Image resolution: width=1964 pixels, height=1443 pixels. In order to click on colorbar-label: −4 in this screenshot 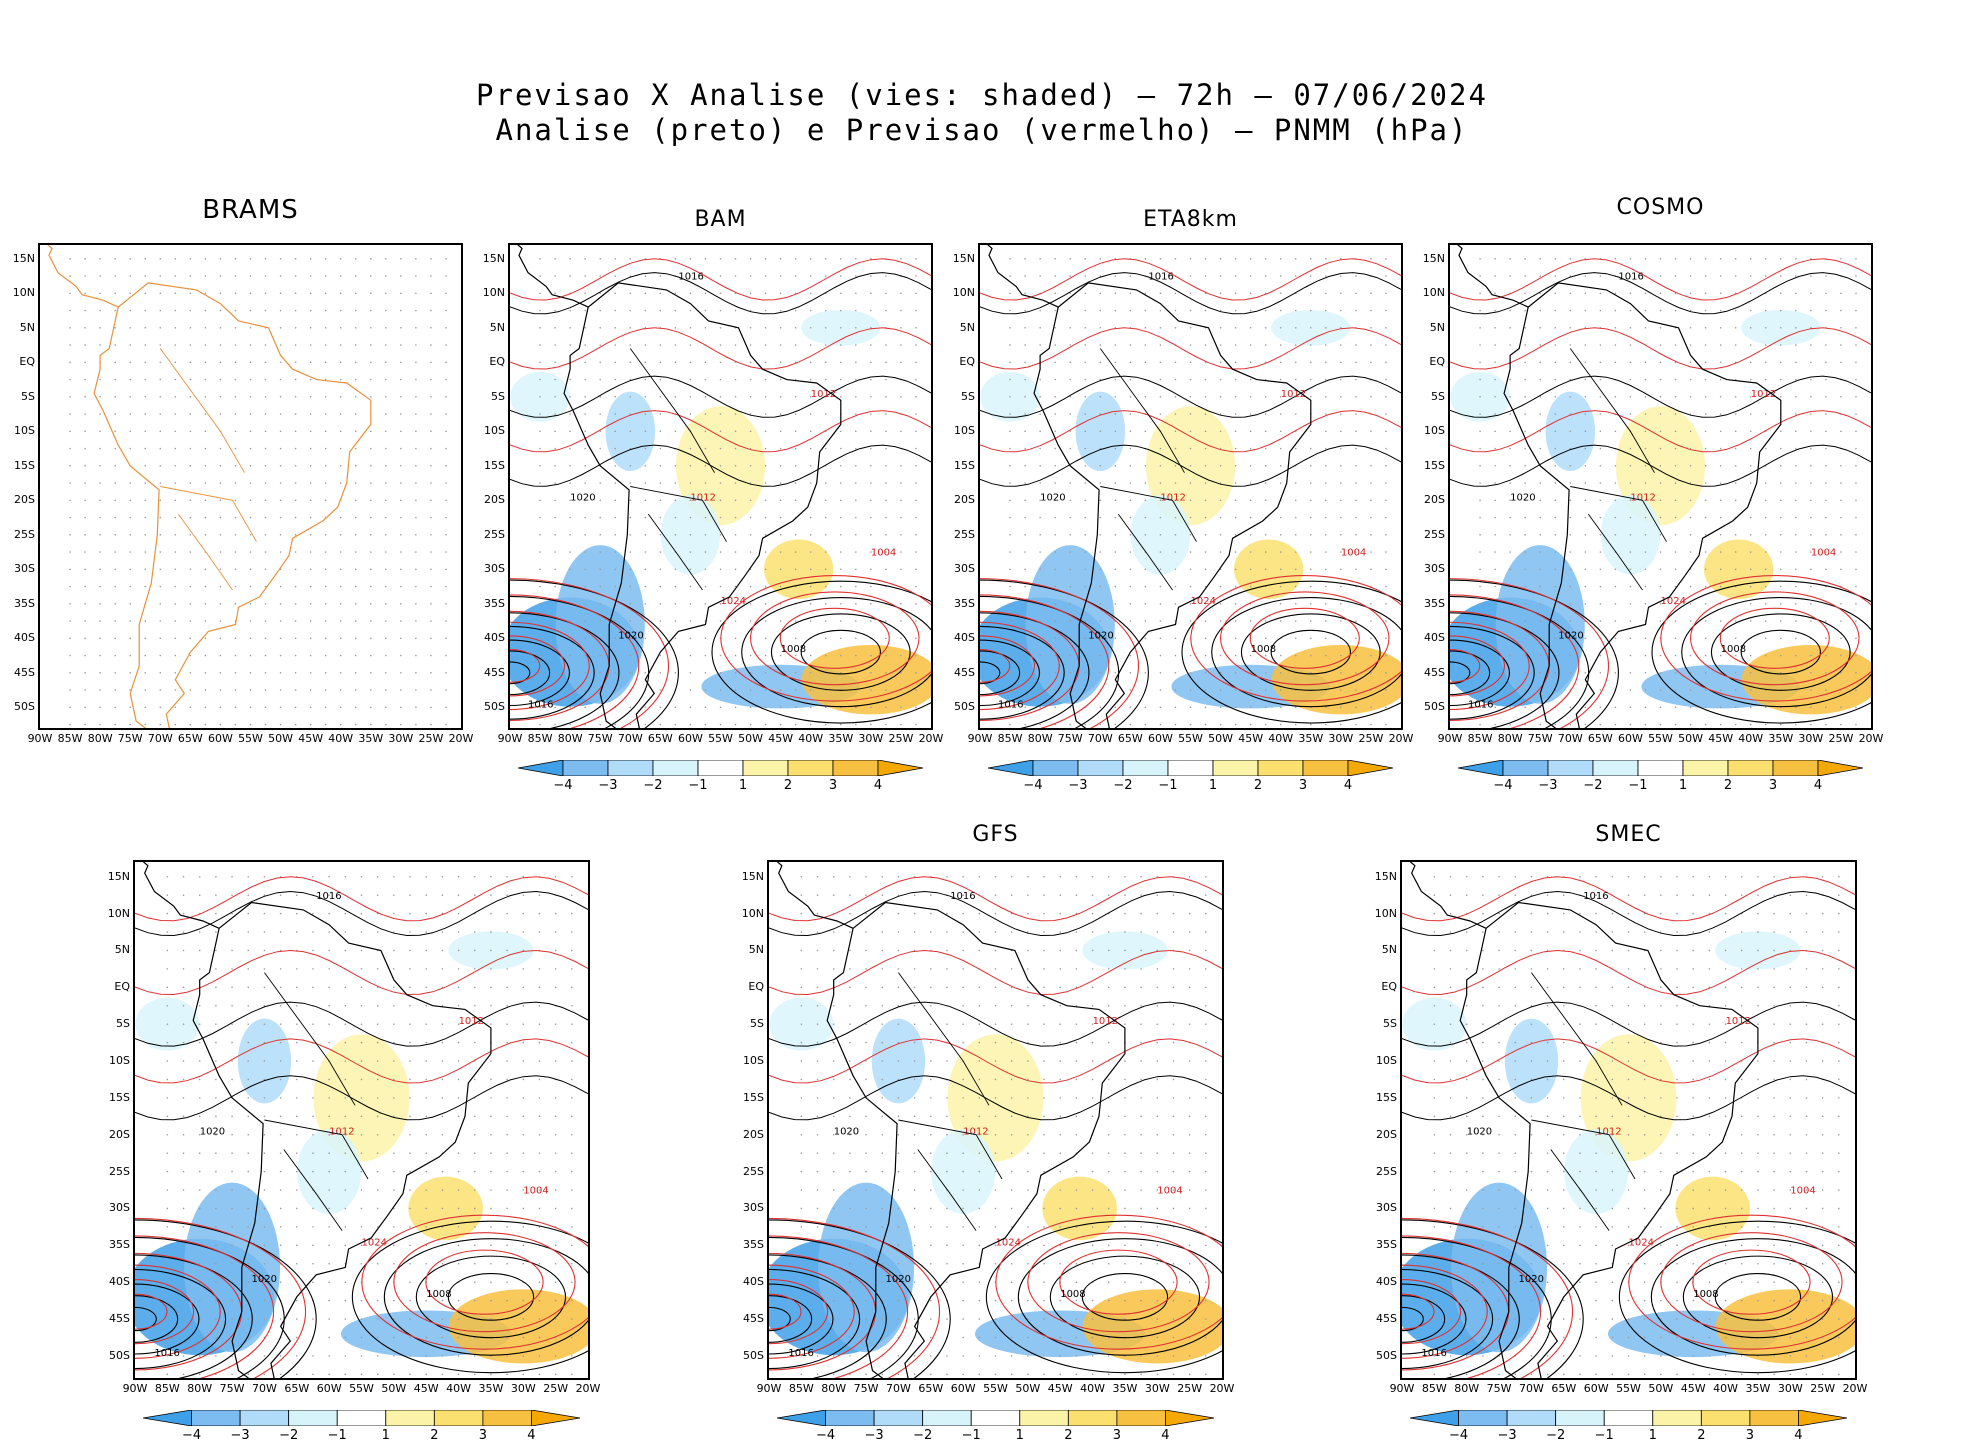, I will do `click(1503, 785)`.